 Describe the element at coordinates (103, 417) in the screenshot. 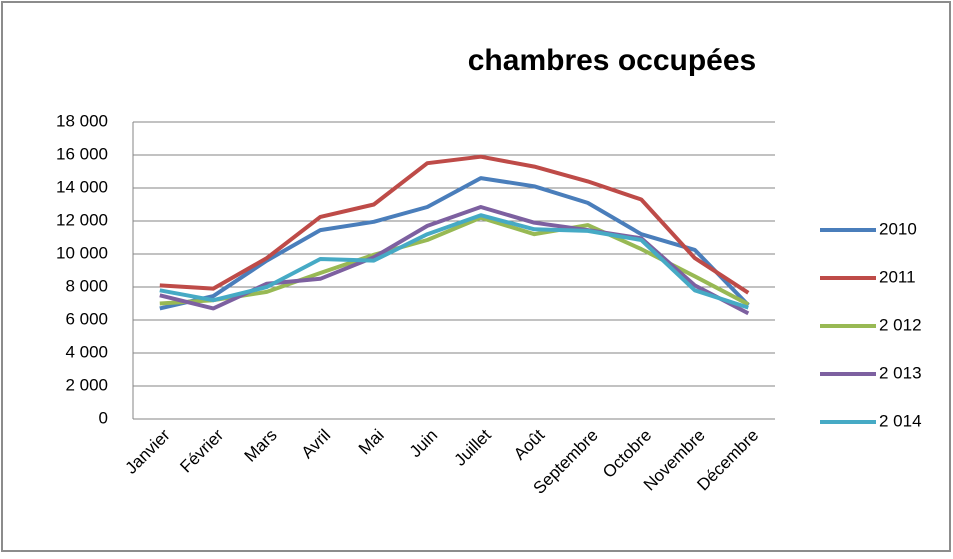

I see `y-tick-label: 0` at that location.